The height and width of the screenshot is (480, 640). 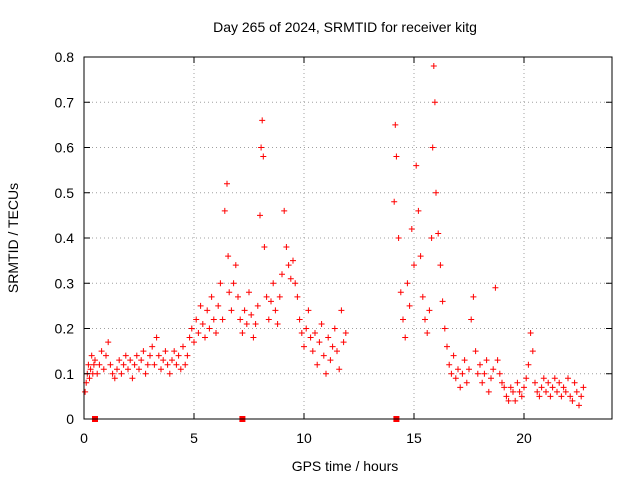 I want to click on y-tick-label: 0.6, so click(x=65, y=148).